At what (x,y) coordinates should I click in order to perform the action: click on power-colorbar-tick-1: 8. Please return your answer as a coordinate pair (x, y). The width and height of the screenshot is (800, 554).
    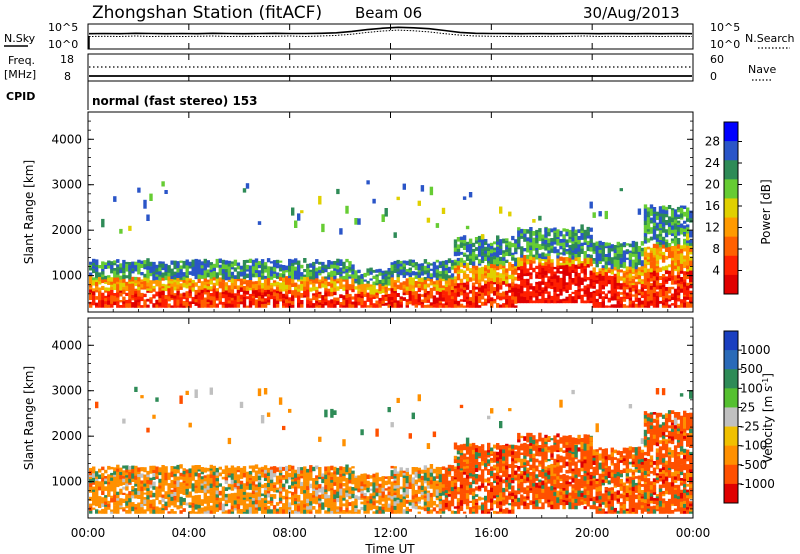
    Looking at the image, I should click on (716, 249).